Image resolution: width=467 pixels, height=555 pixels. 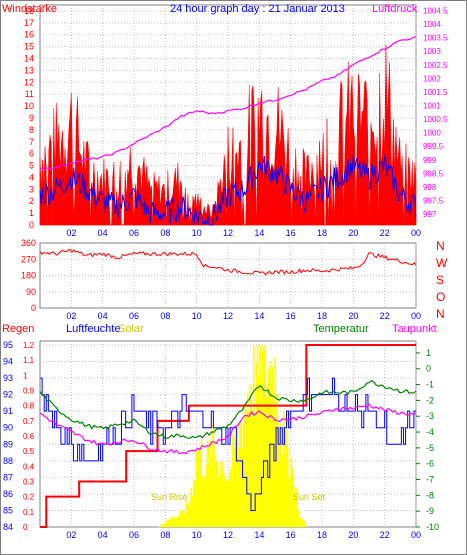 What do you see at coordinates (430, 187) in the screenshot?
I see `pressure-tick-label: 998` at bounding box center [430, 187].